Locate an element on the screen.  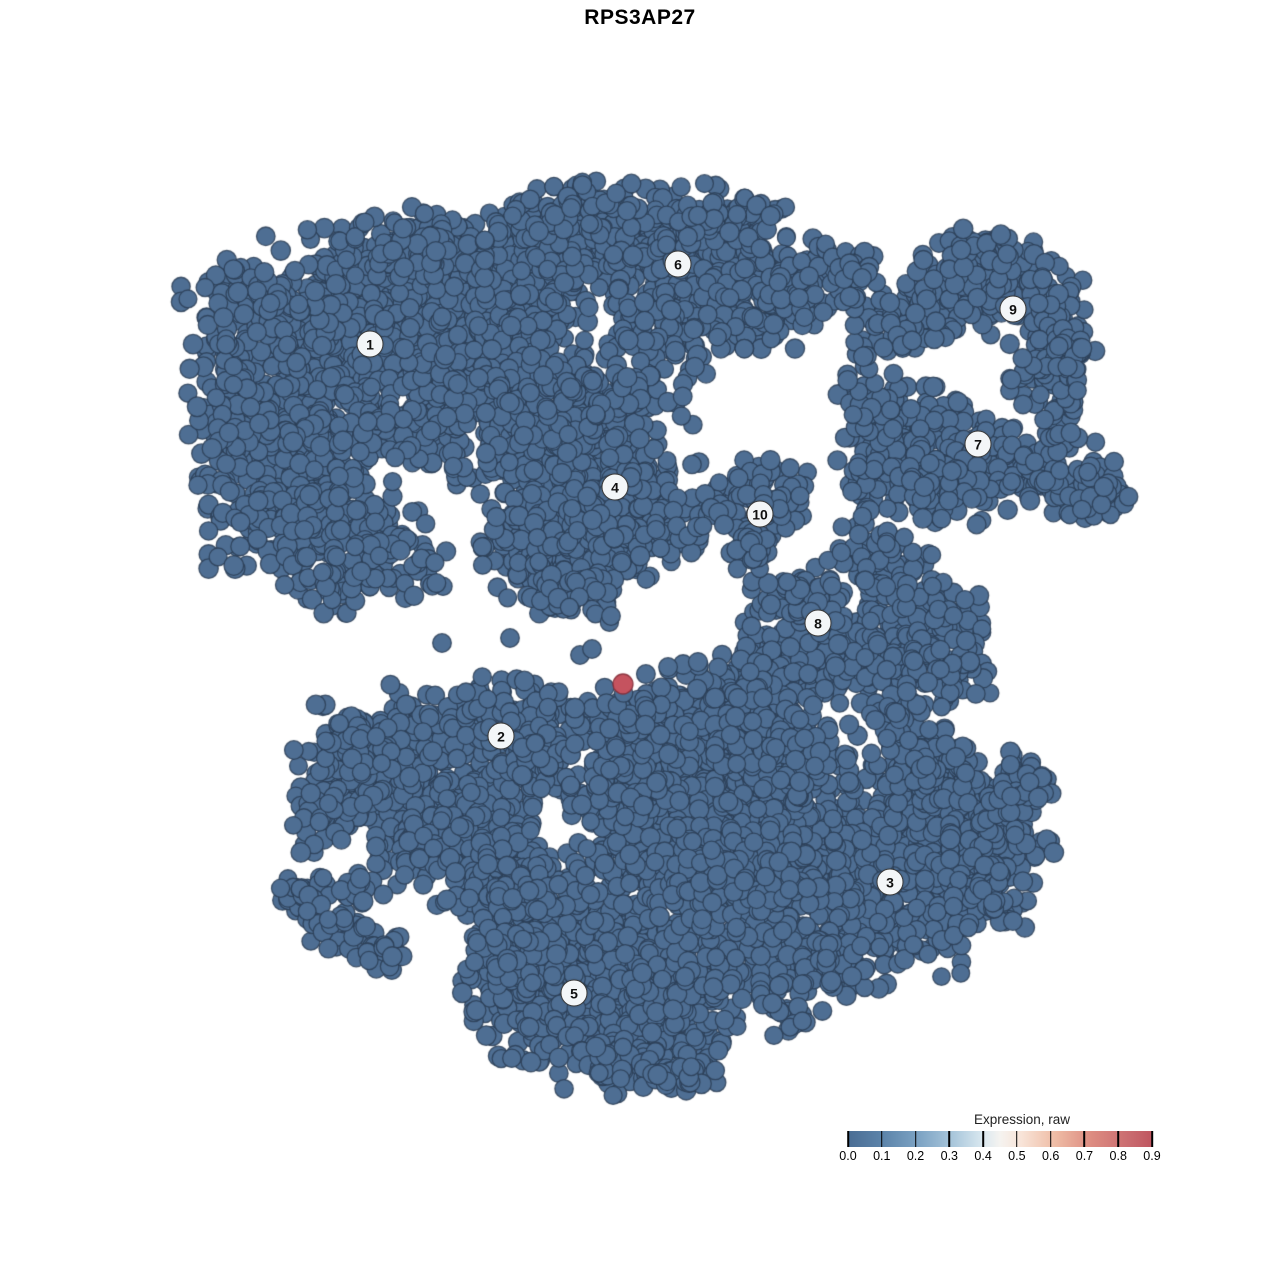
legend-tick-label: 0.2 is located at coordinates (915, 1156).